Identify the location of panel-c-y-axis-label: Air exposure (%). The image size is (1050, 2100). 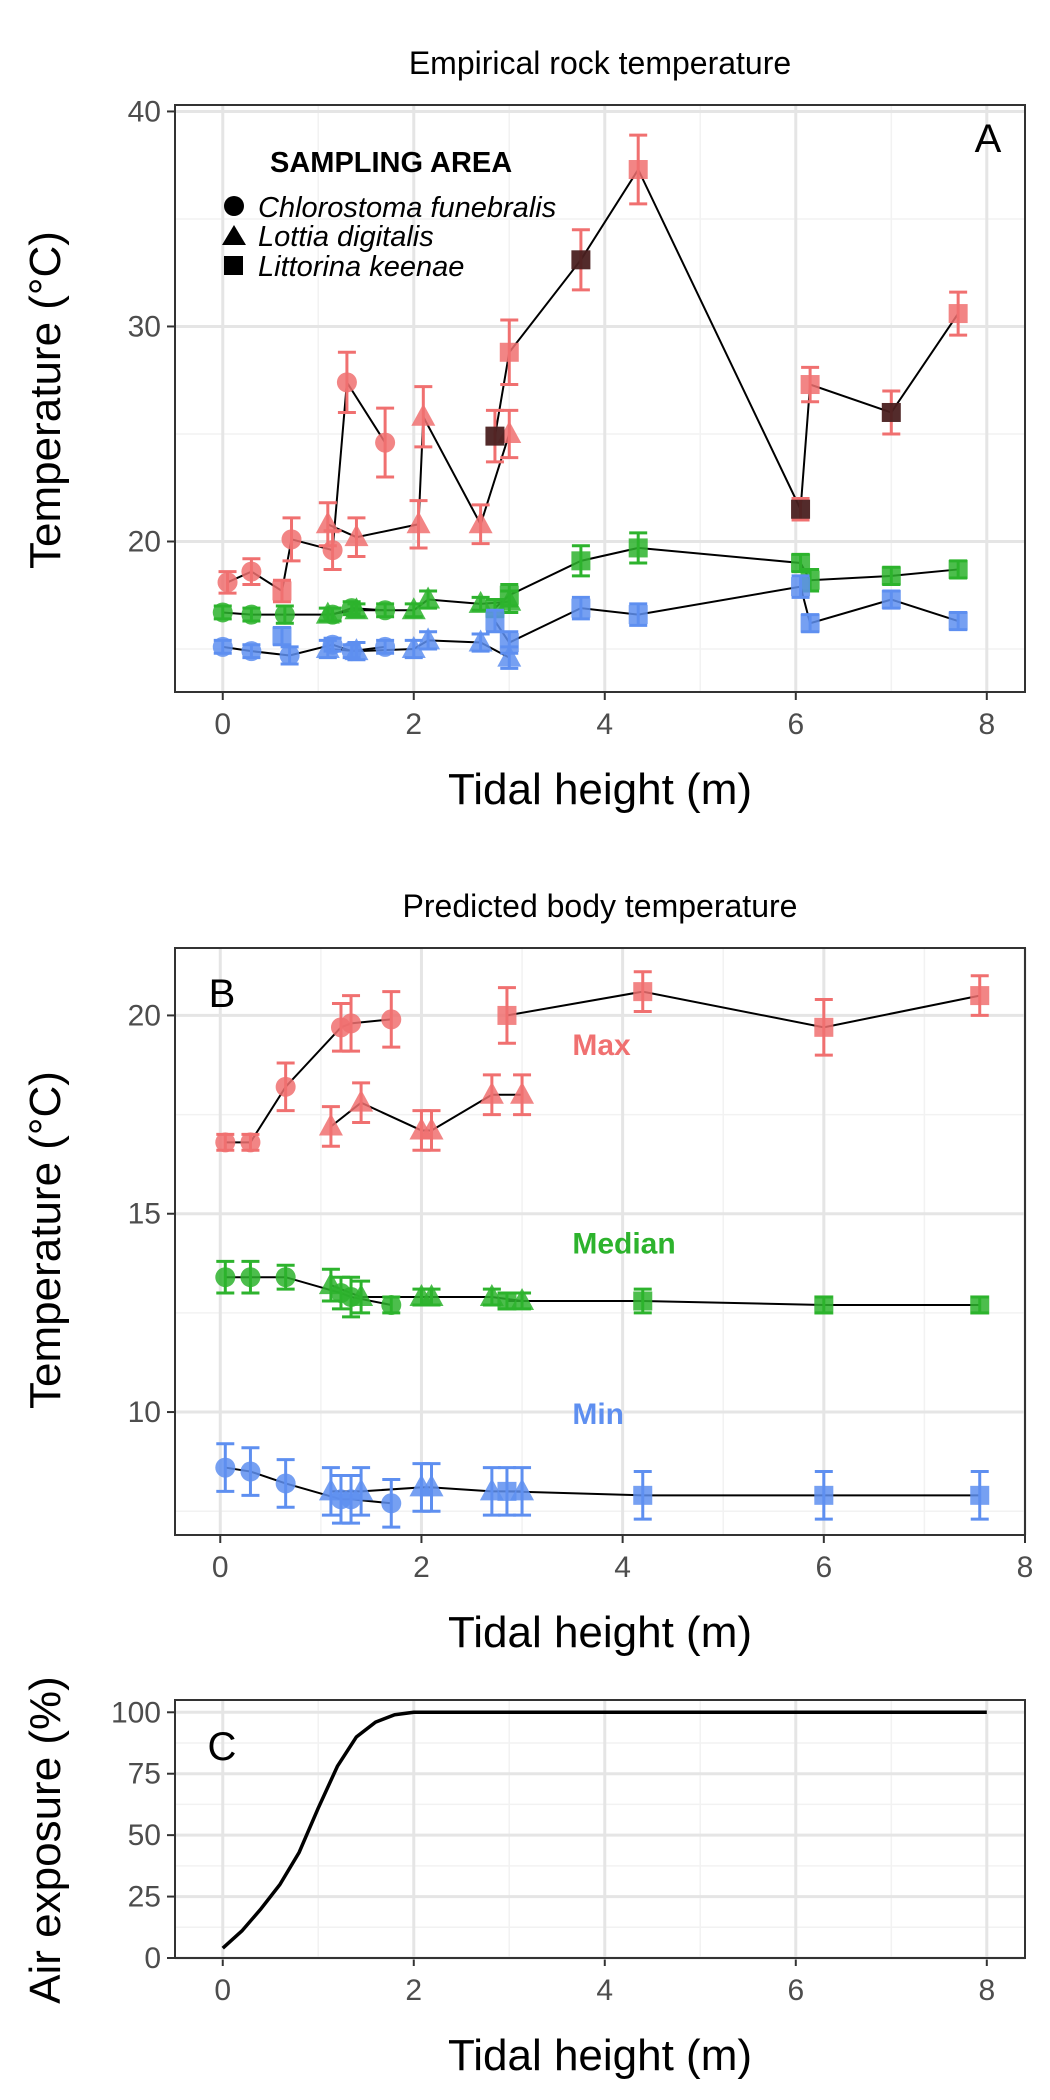
(45, 1840).